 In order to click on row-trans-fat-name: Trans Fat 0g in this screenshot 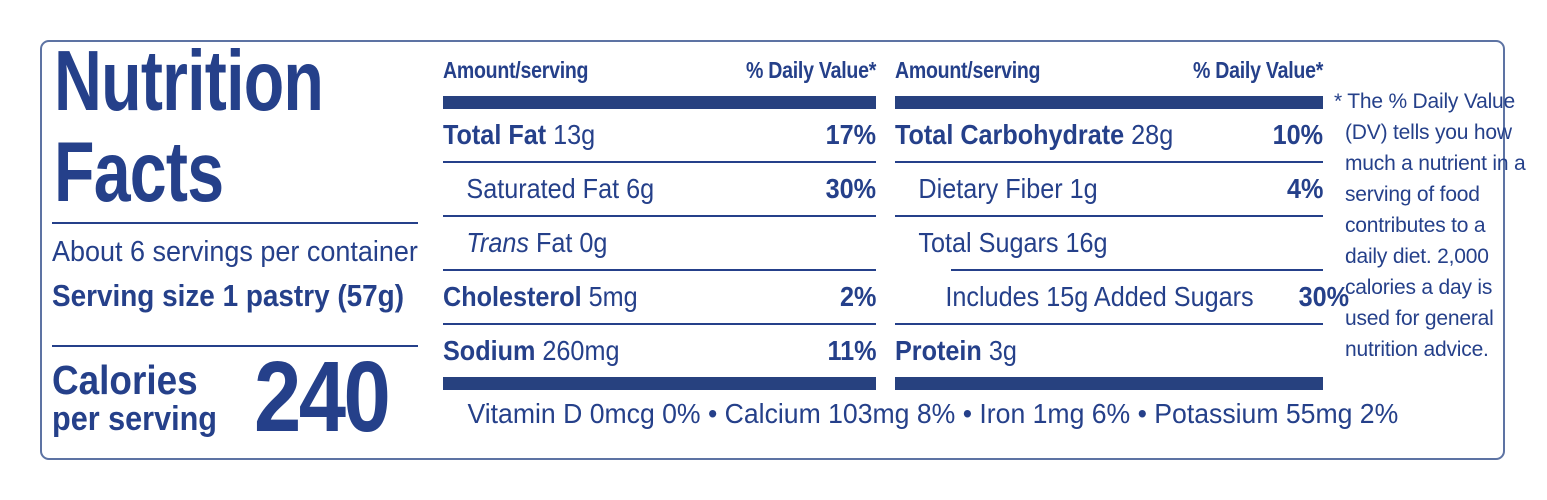, I will do `click(525, 243)`.